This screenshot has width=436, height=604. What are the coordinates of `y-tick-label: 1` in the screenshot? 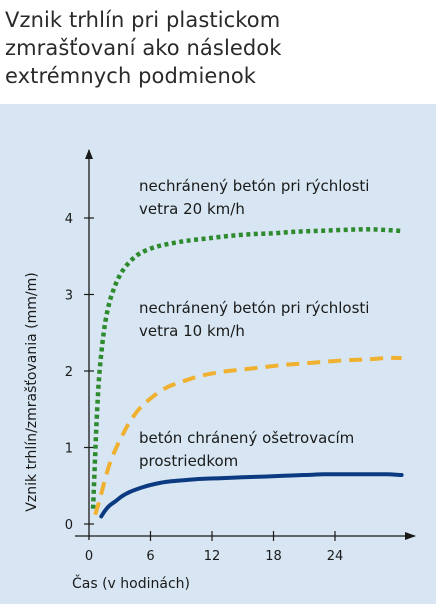 It's located at (69, 449).